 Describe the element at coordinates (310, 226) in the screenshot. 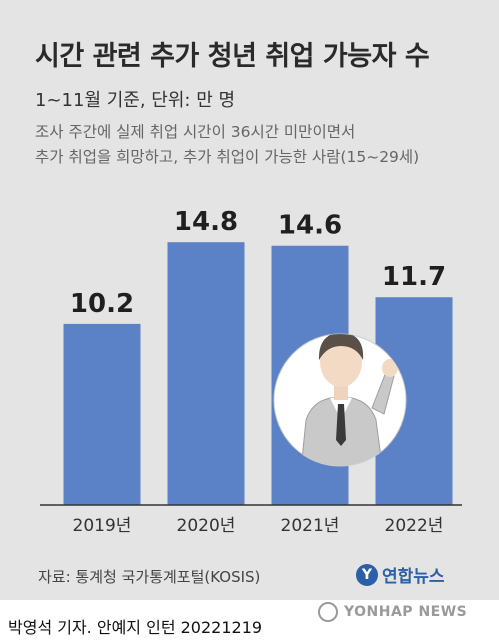

I see `data-label-2021년: 14.6` at that location.